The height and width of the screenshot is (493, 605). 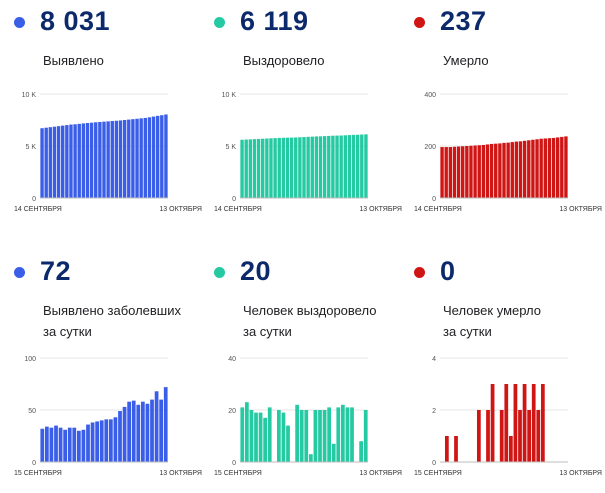 What do you see at coordinates (274, 21) in the screenshot?
I see `recovered-total: 6 119` at bounding box center [274, 21].